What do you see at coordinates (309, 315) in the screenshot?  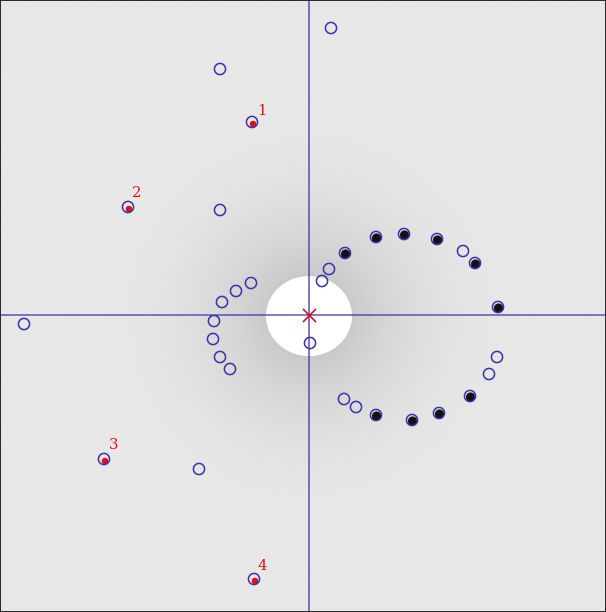 I see `beam-center-icon` at bounding box center [309, 315].